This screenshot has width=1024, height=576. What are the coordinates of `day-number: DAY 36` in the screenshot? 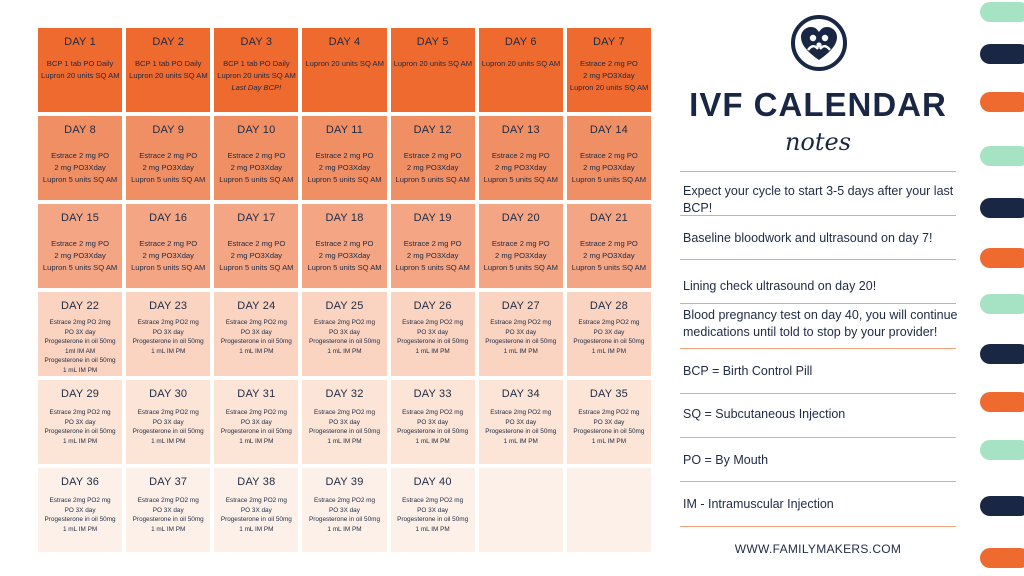 It's located at (80, 482).